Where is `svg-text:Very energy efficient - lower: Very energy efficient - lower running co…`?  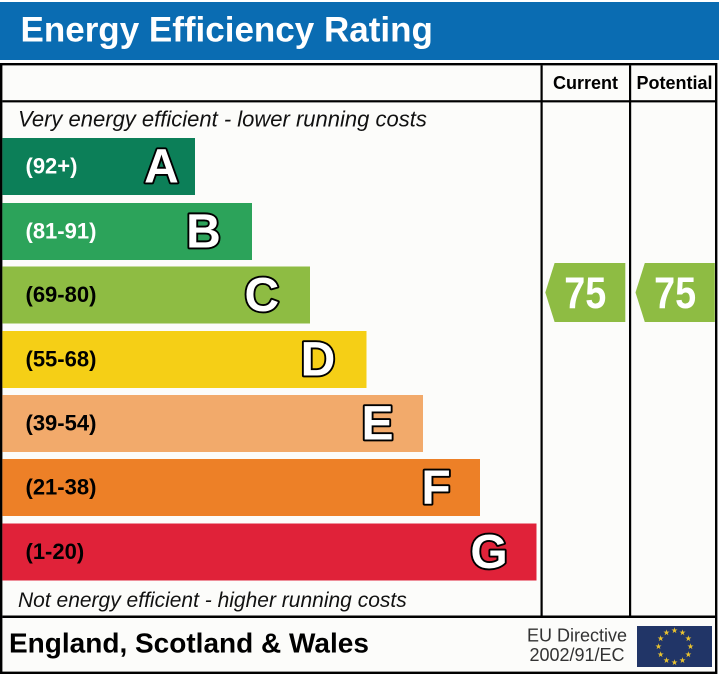 svg-text:Very energy efficient - lower: Very energy efficient - lower running co… is located at coordinates (222, 118).